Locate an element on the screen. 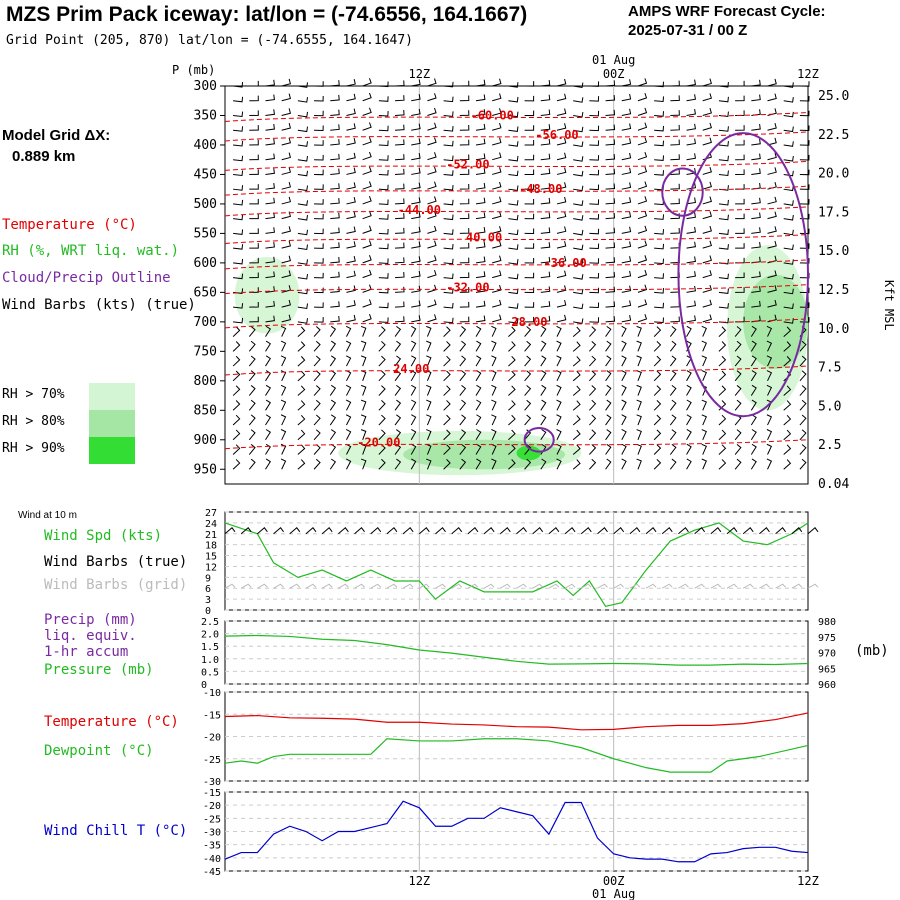 Image resolution: width=900 pixels, height=900 pixels. pressure-tick-label: 700 is located at coordinates (205, 322).